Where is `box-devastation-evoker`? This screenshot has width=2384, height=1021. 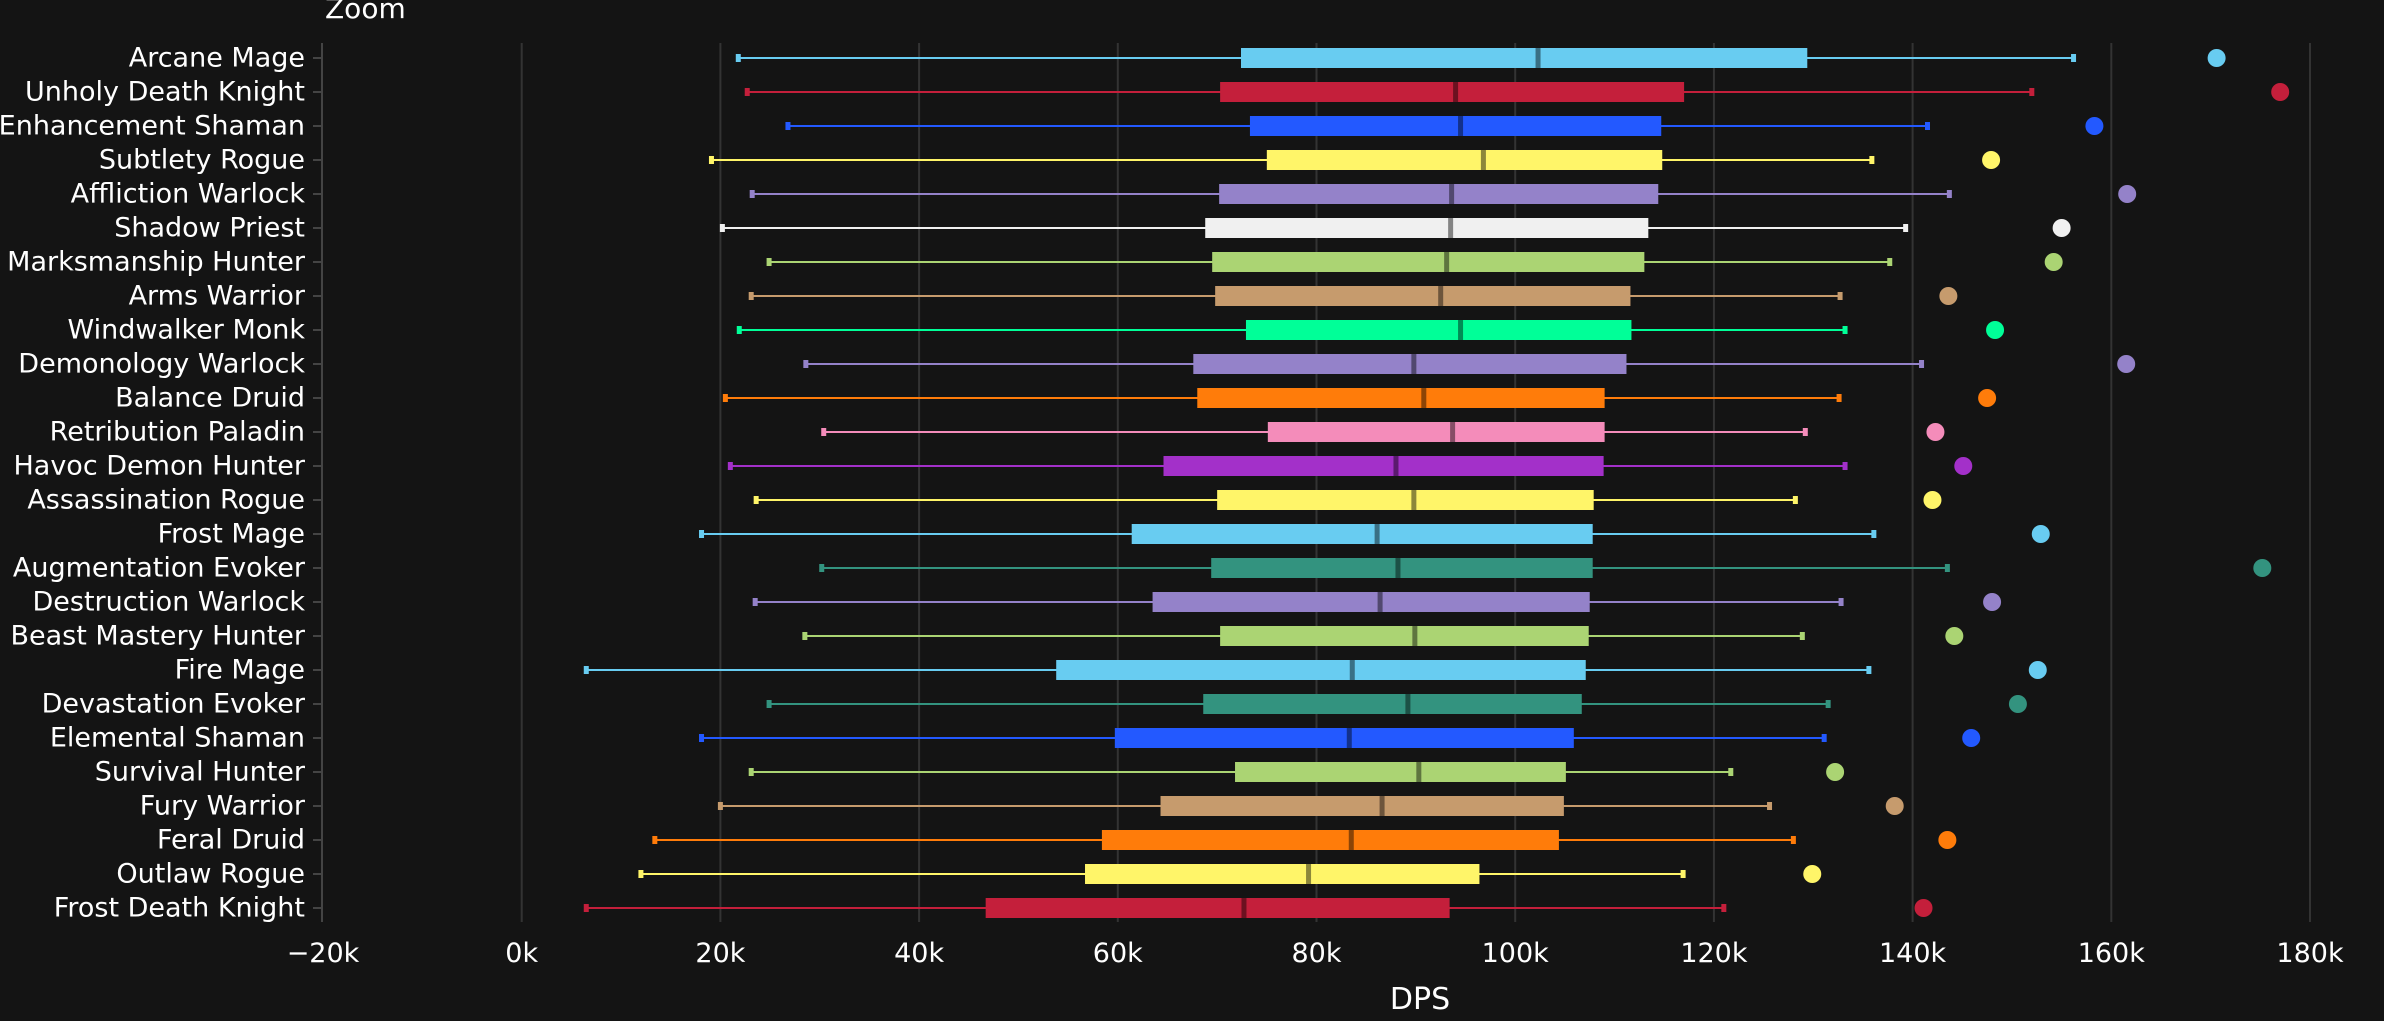
box-devastation-evoker is located at coordinates (1396, 704).